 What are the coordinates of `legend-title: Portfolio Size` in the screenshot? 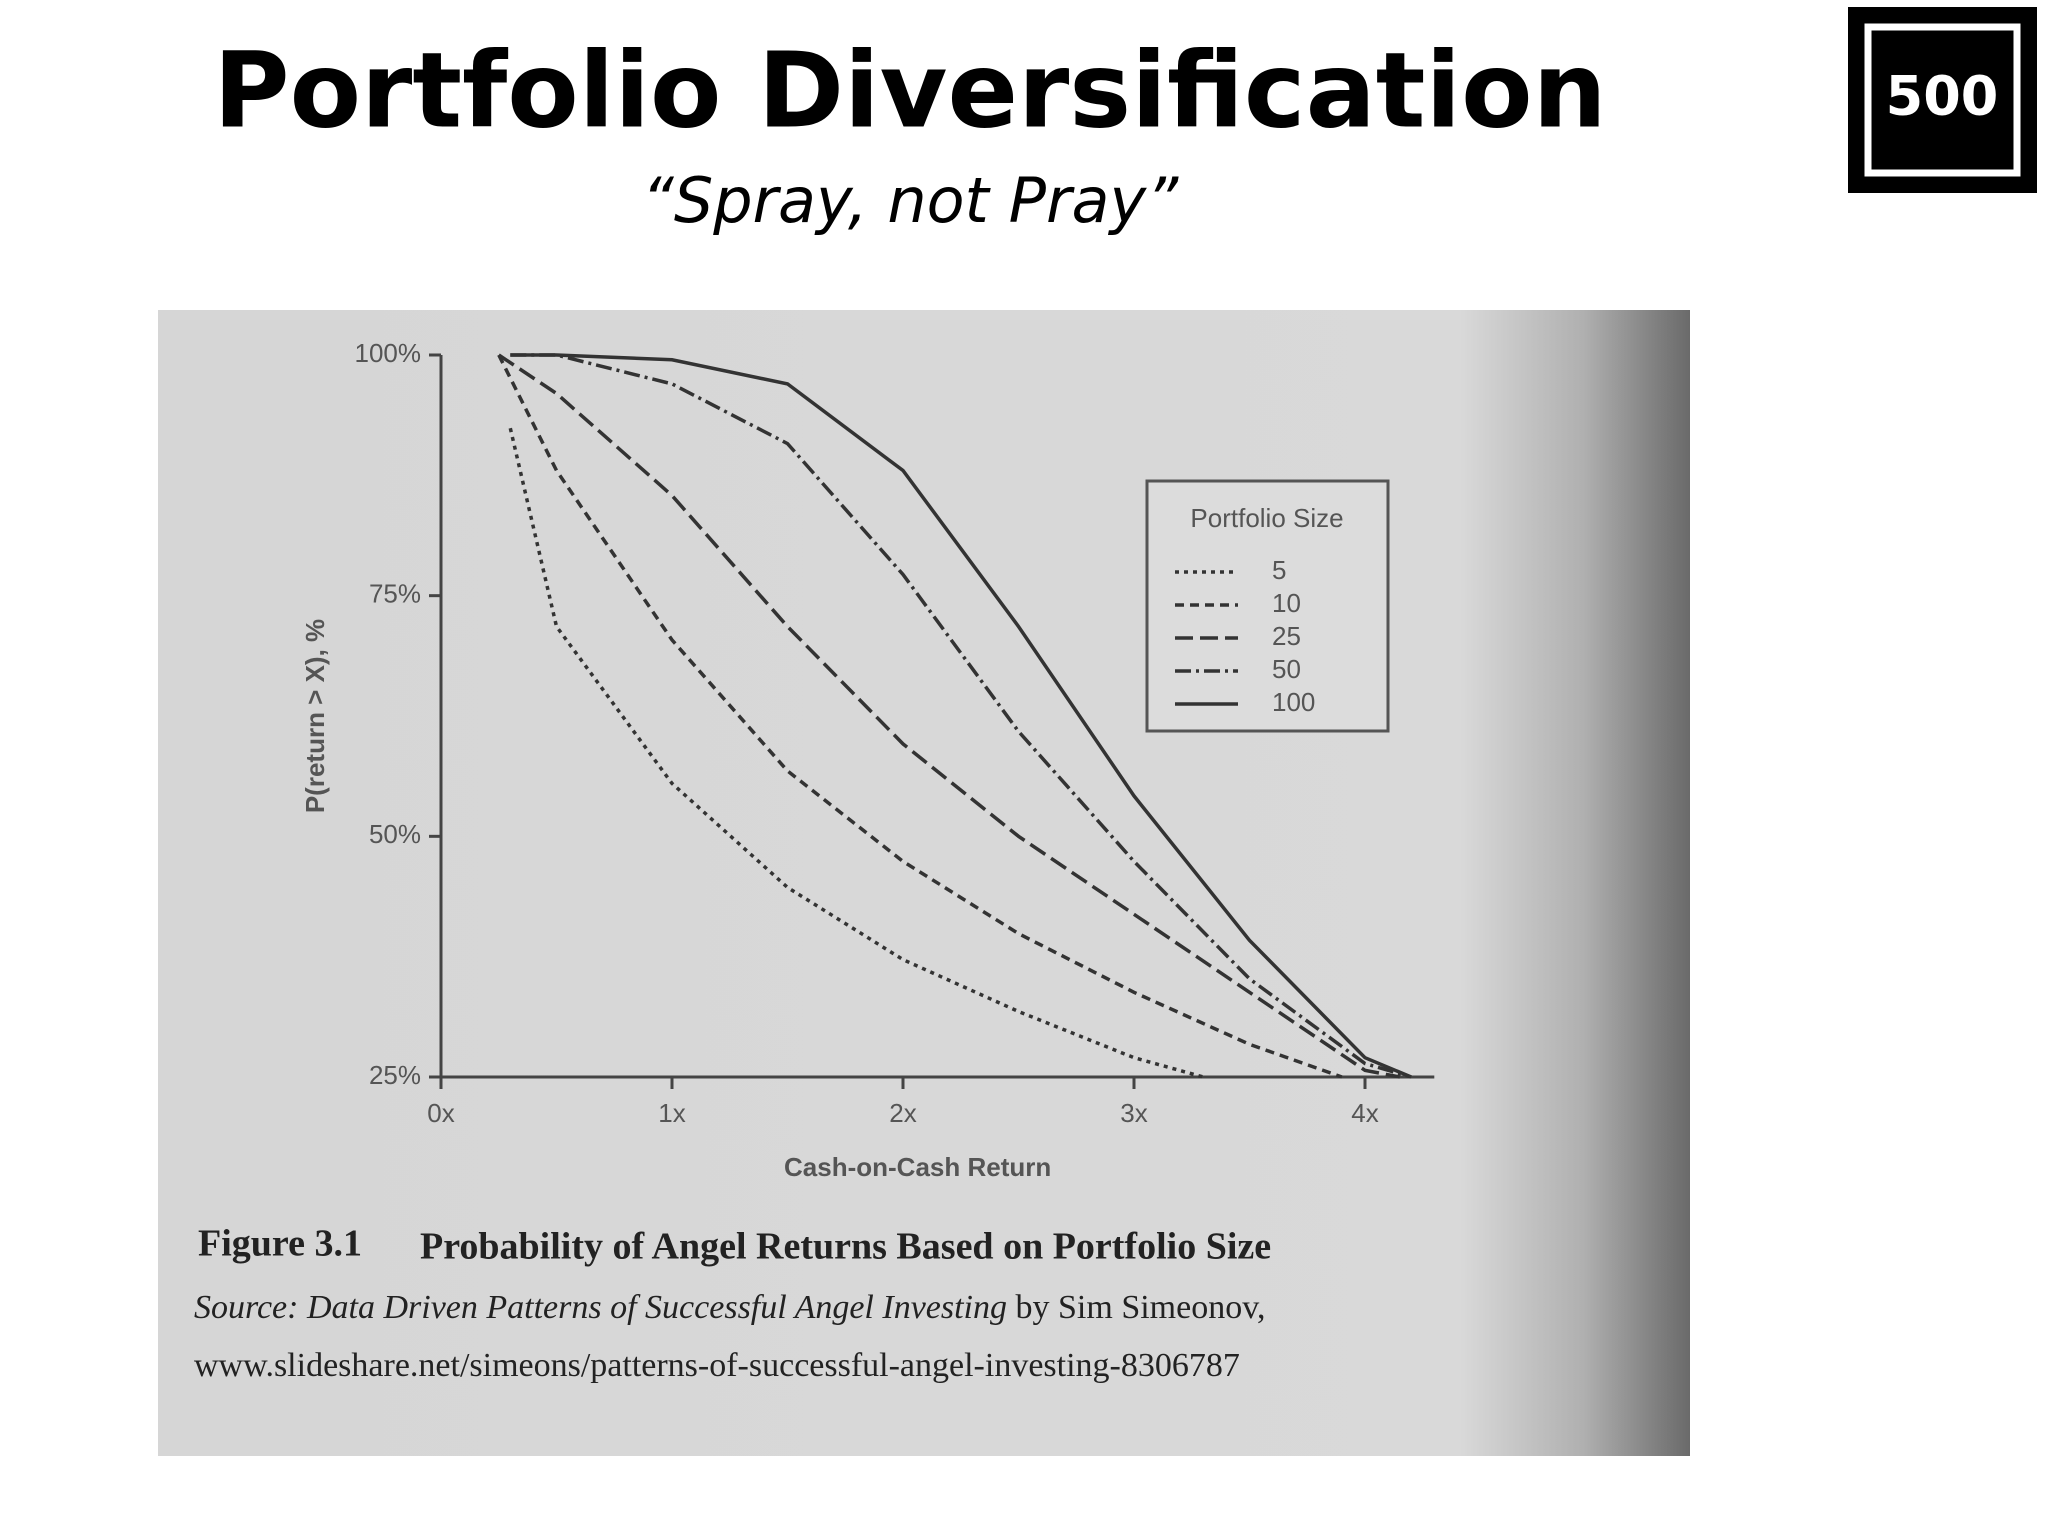 It's located at (1266, 518).